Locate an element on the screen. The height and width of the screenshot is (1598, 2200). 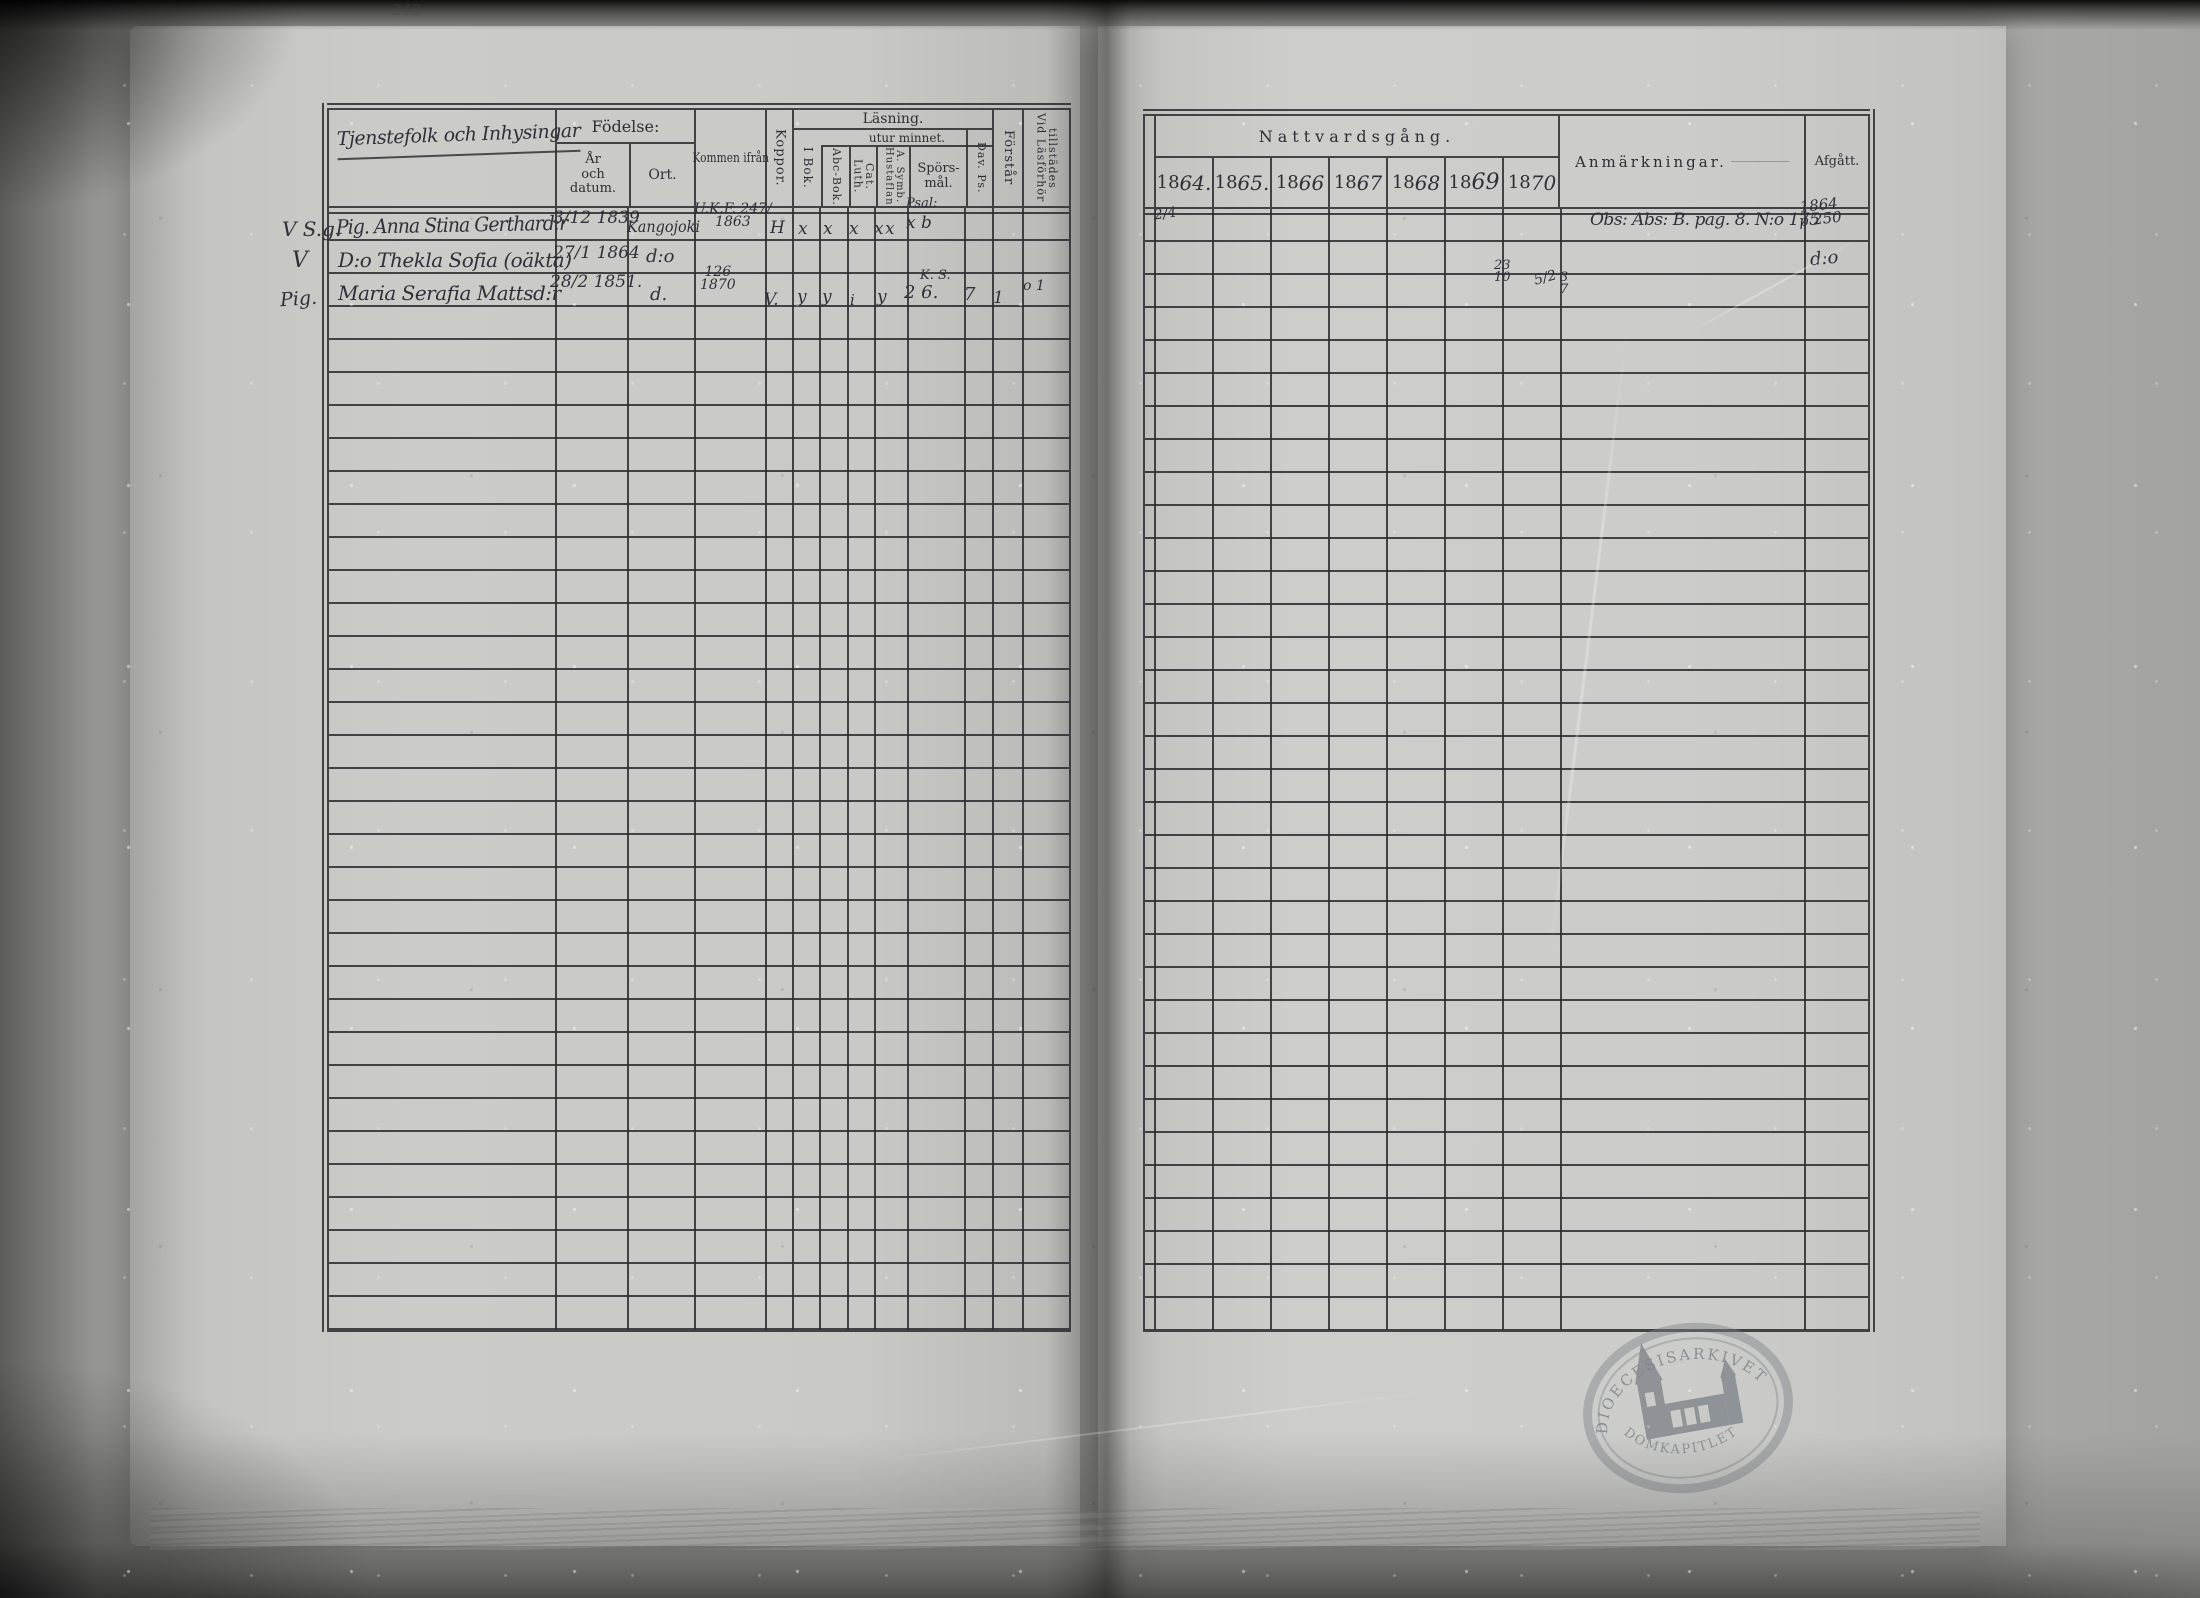
header-afgatt: Afgått. is located at coordinates (1836, 161).